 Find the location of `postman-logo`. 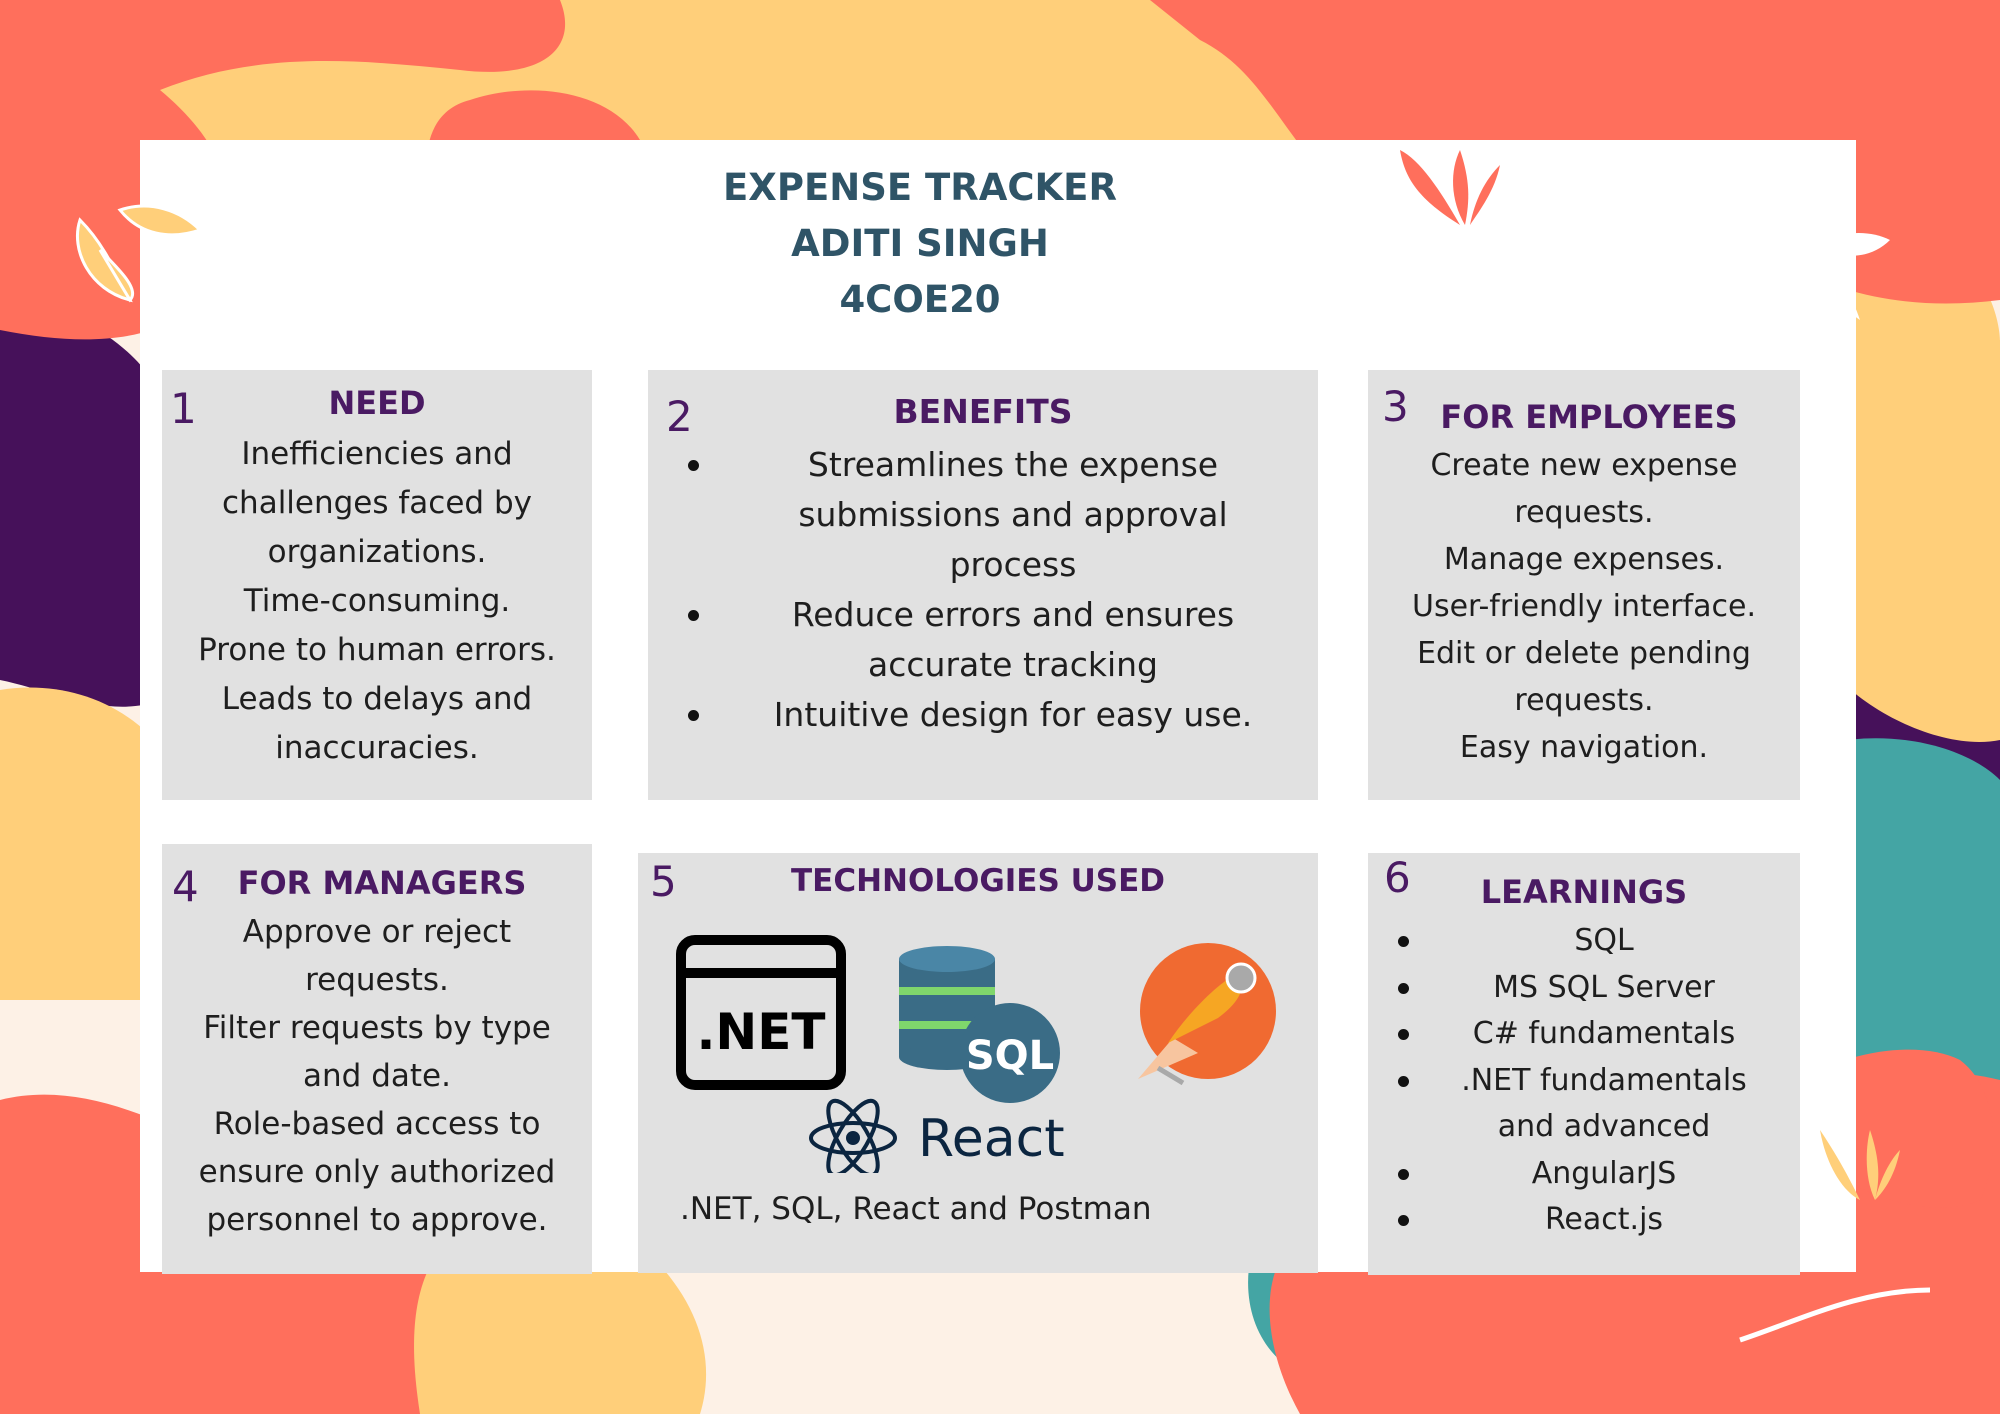

postman-logo is located at coordinates (1207, 1014).